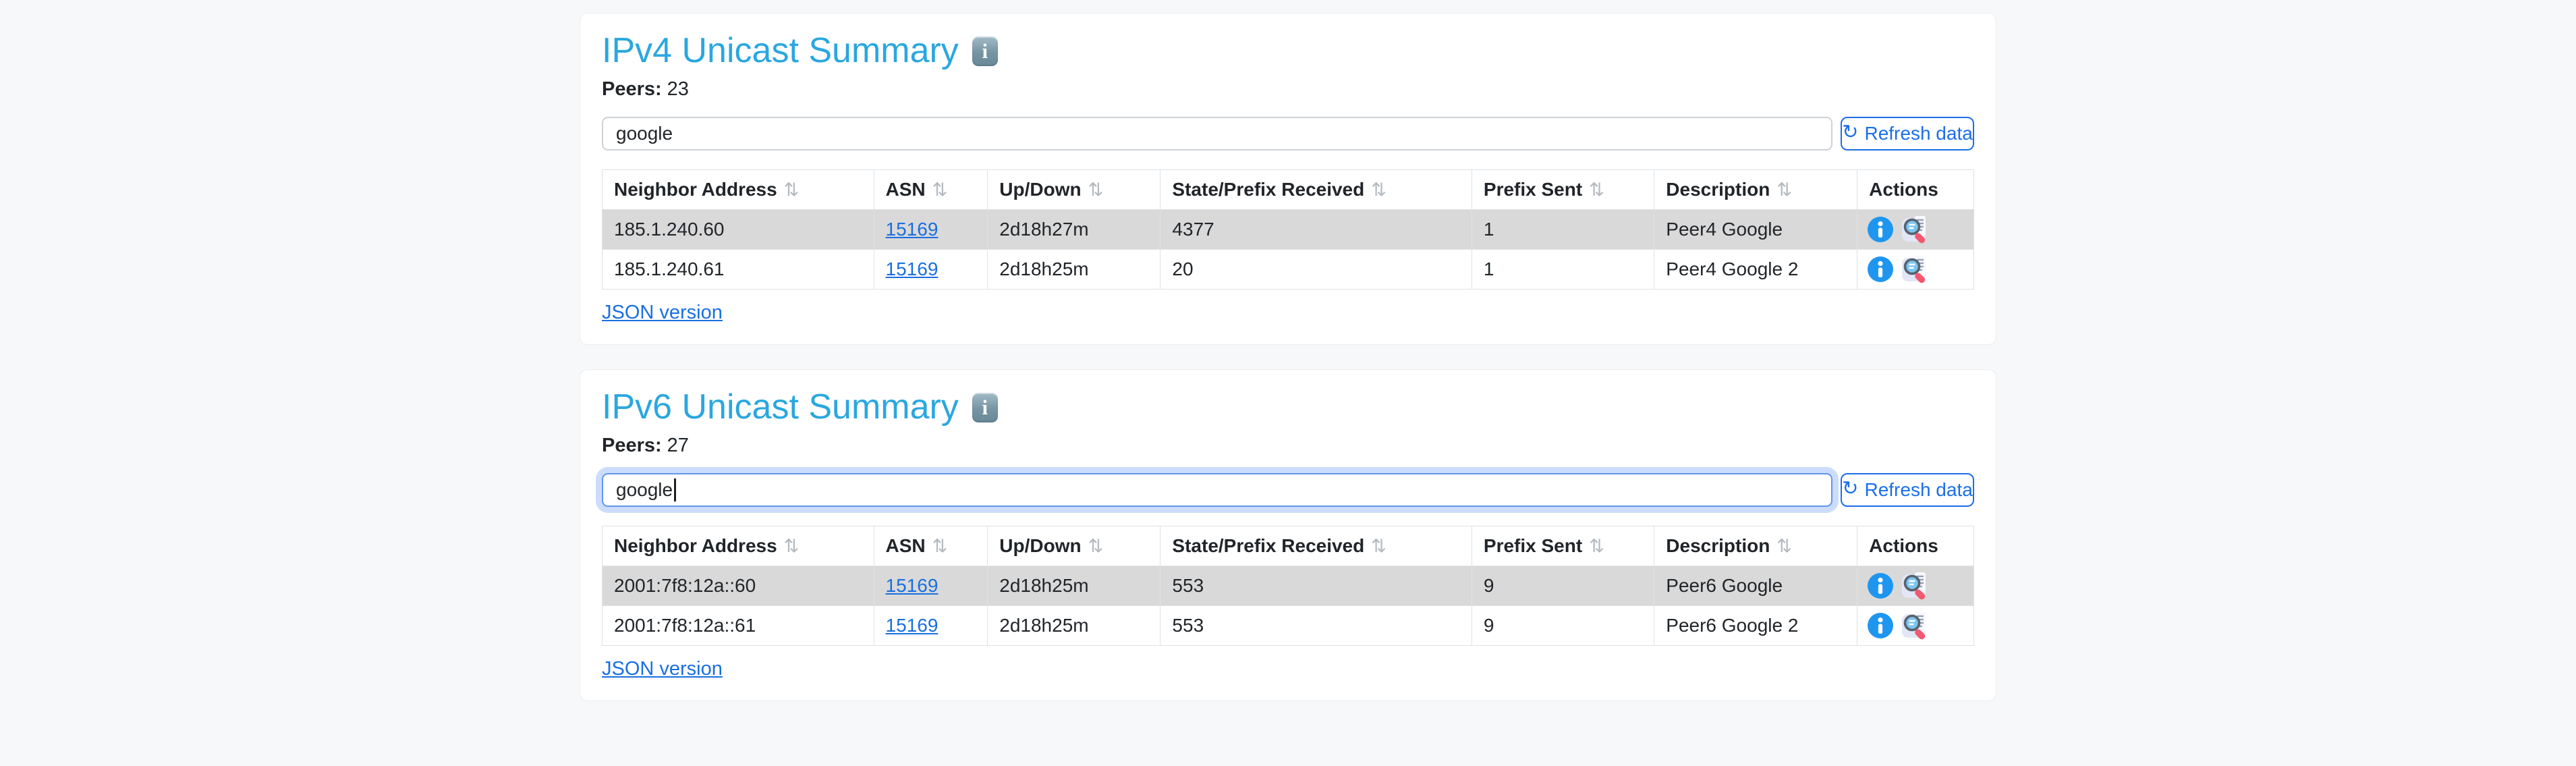 Image resolution: width=2576 pixels, height=766 pixels. I want to click on filter-toolbar: google ↻ Refresh data, so click(1288, 489).